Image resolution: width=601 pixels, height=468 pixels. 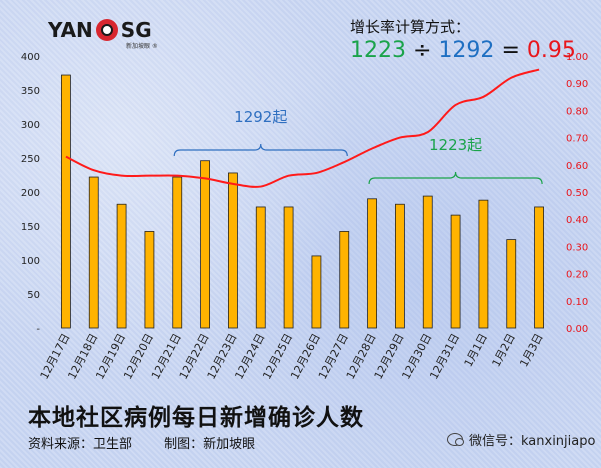 I want to click on y-tick-label-left: 150, so click(x=30, y=227).